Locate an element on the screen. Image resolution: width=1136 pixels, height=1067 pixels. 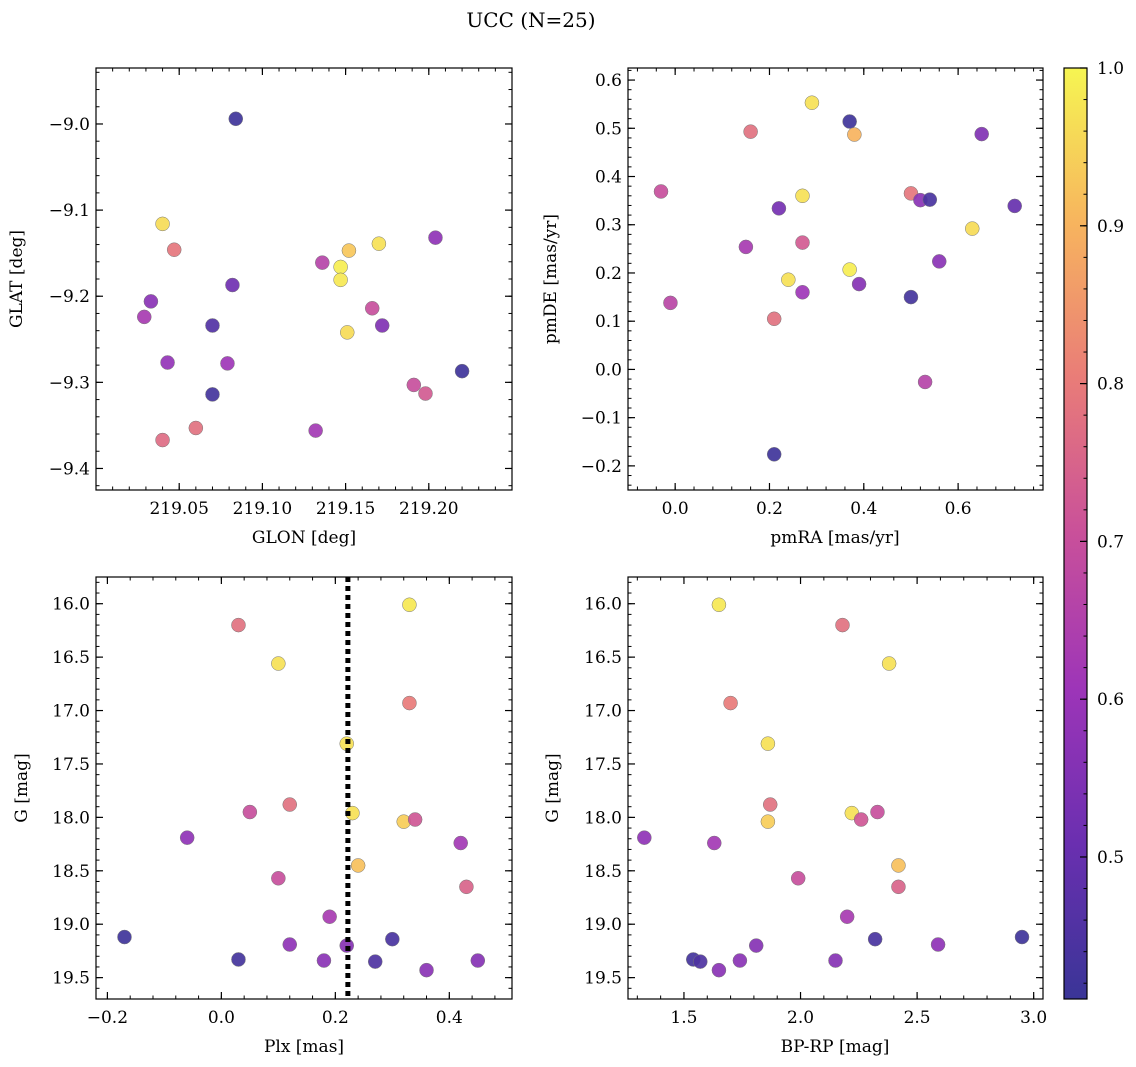
x-tick-label: 3.0 is located at coordinates (1033, 1018).